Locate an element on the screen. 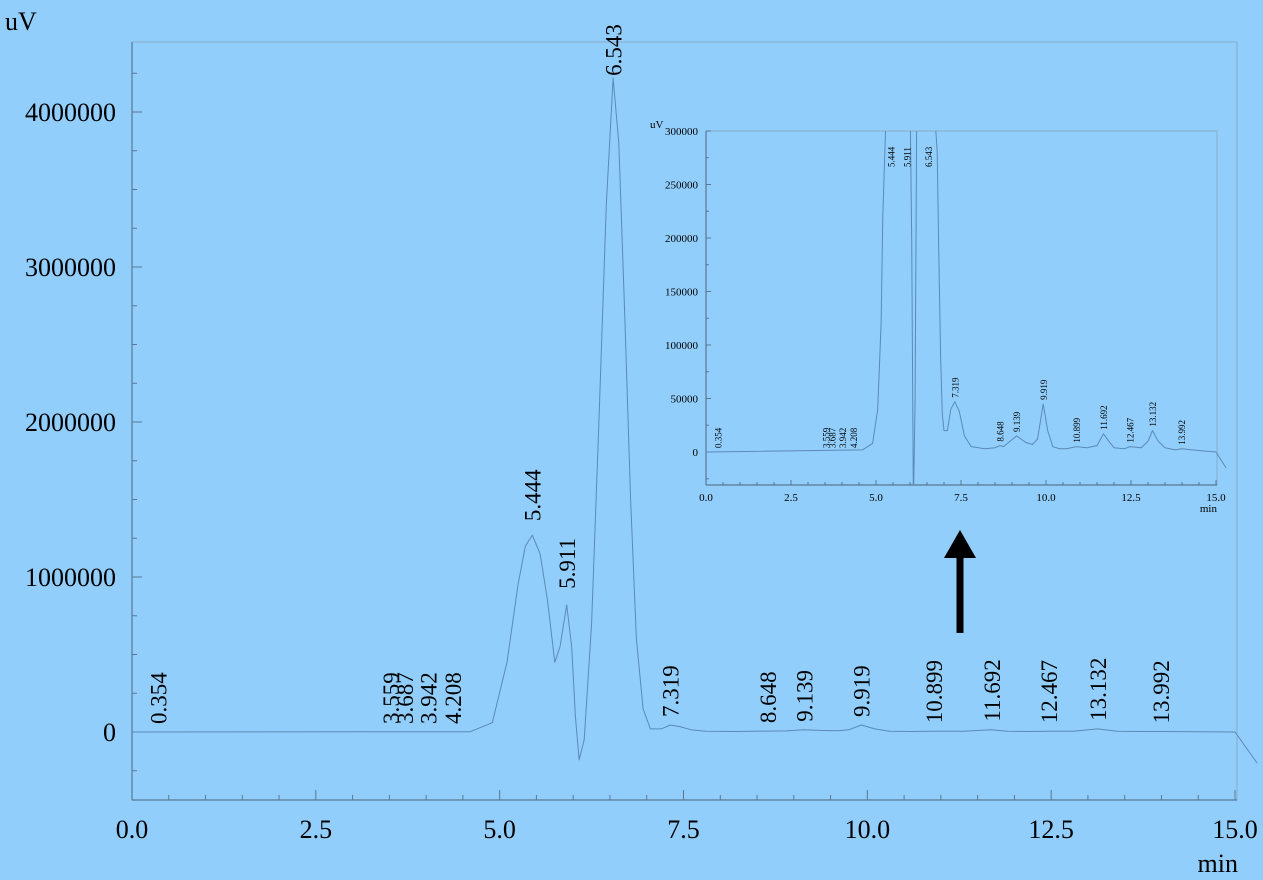 The height and width of the screenshot is (880, 1263). main-peak-label: 5.911 is located at coordinates (567, 563).